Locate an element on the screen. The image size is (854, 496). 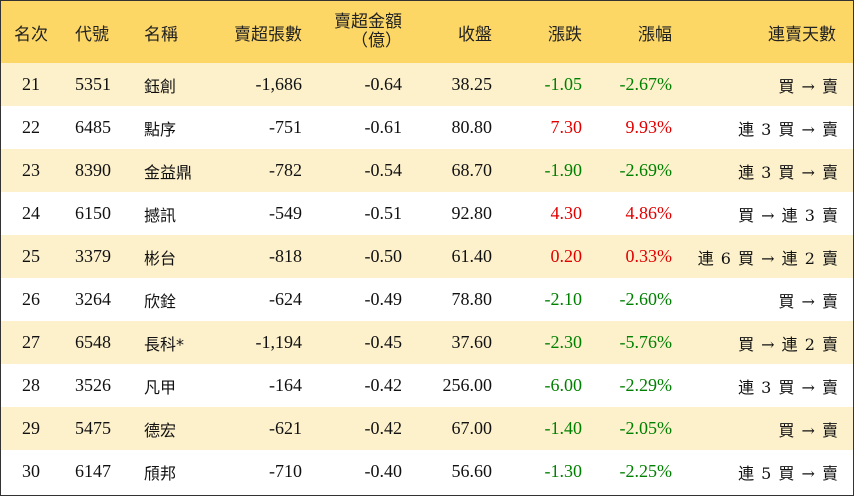
rank-cell: 29 is located at coordinates (31, 428).